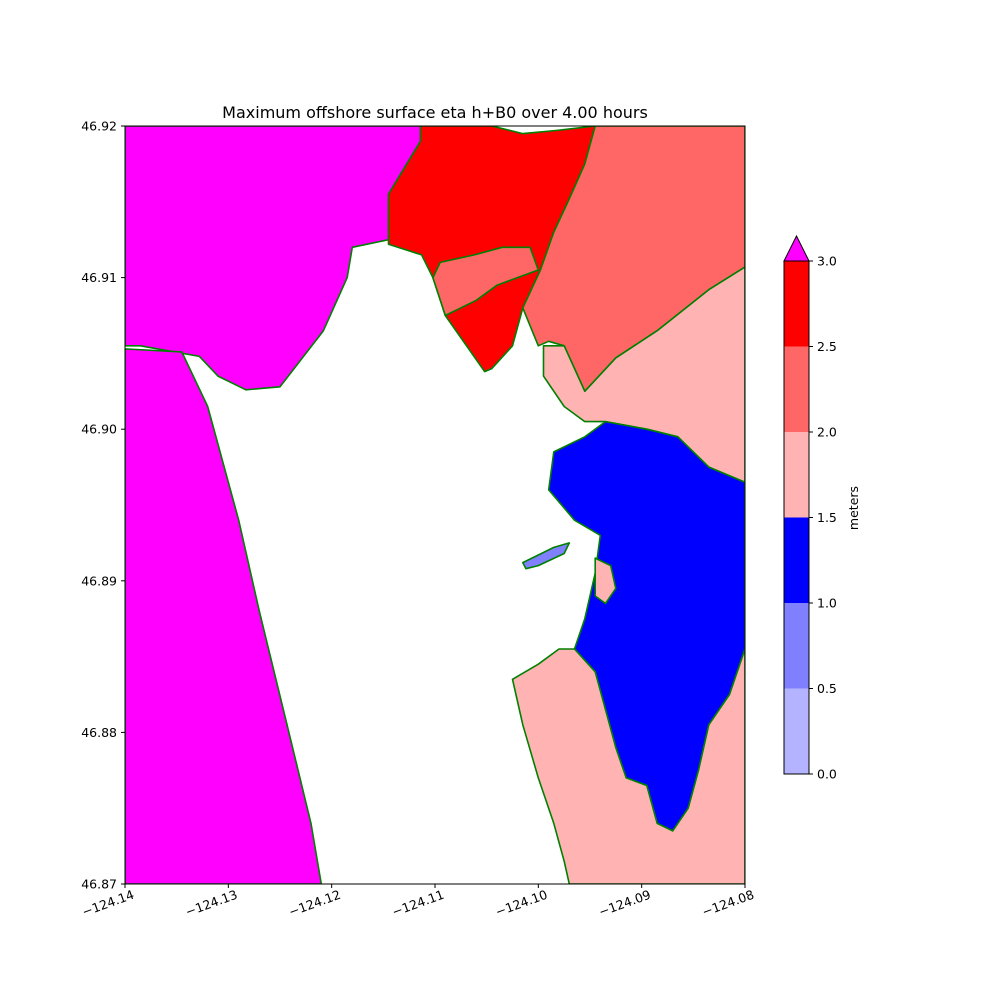 The height and width of the screenshot is (1000, 1000). I want to click on y-tick-label: 46.91, so click(99, 277).